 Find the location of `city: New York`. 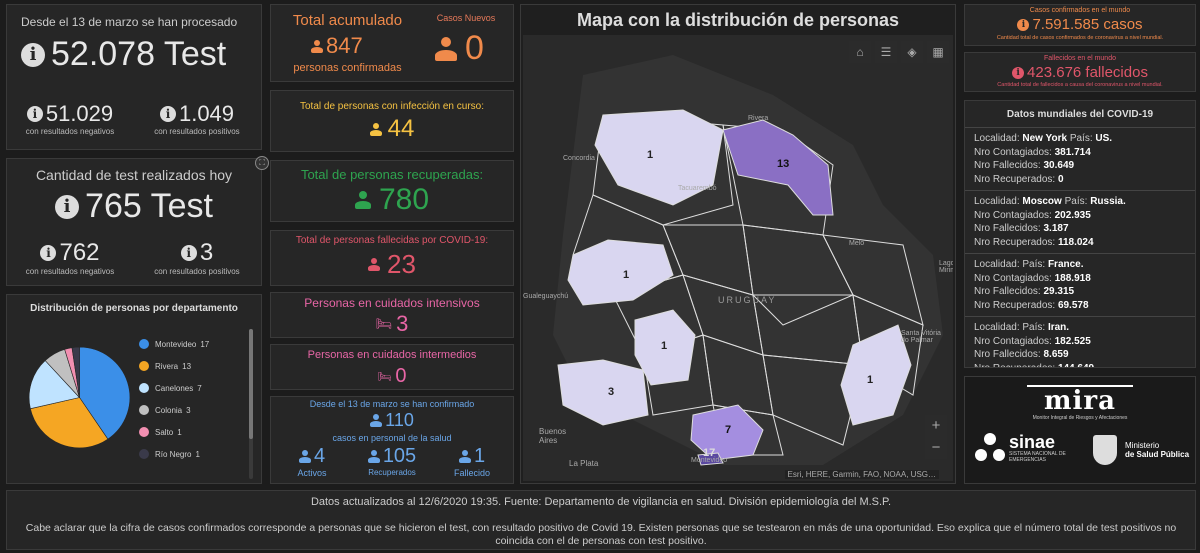

city: New York is located at coordinates (1045, 138).